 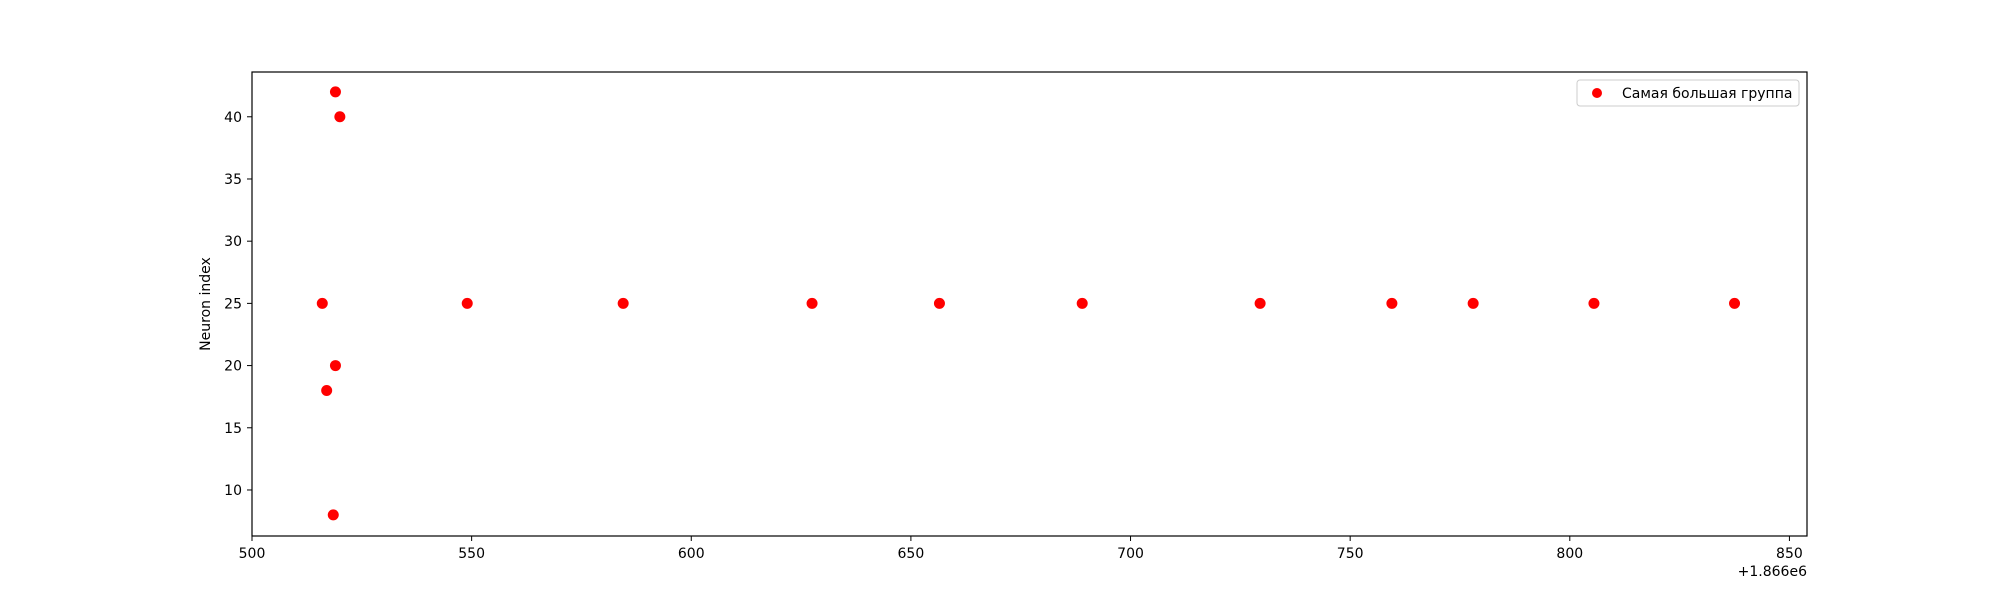 What do you see at coordinates (233, 118) in the screenshot?
I see `y-tick-label: 40` at bounding box center [233, 118].